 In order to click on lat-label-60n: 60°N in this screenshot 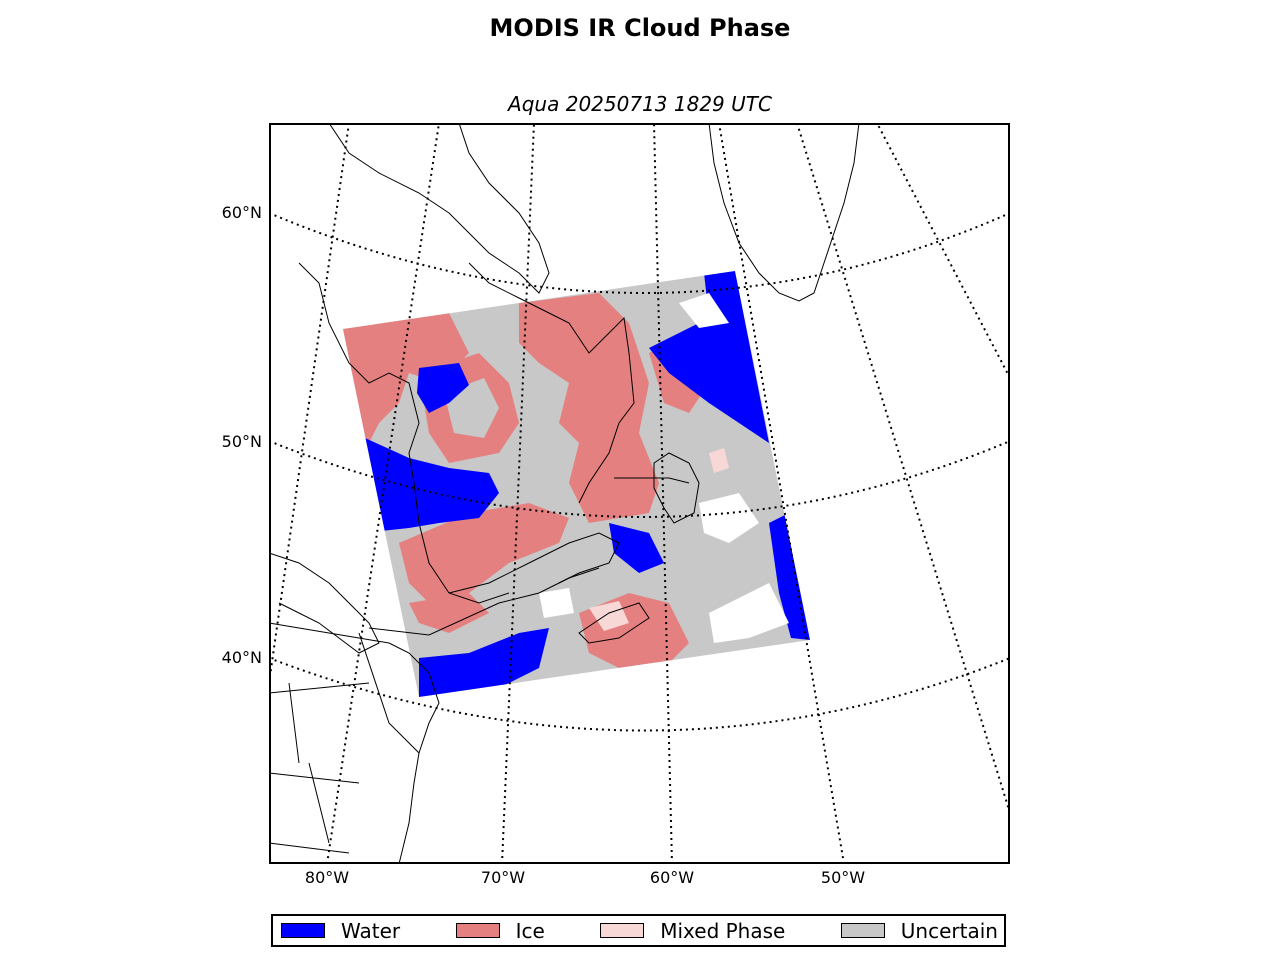, I will do `click(241, 212)`.